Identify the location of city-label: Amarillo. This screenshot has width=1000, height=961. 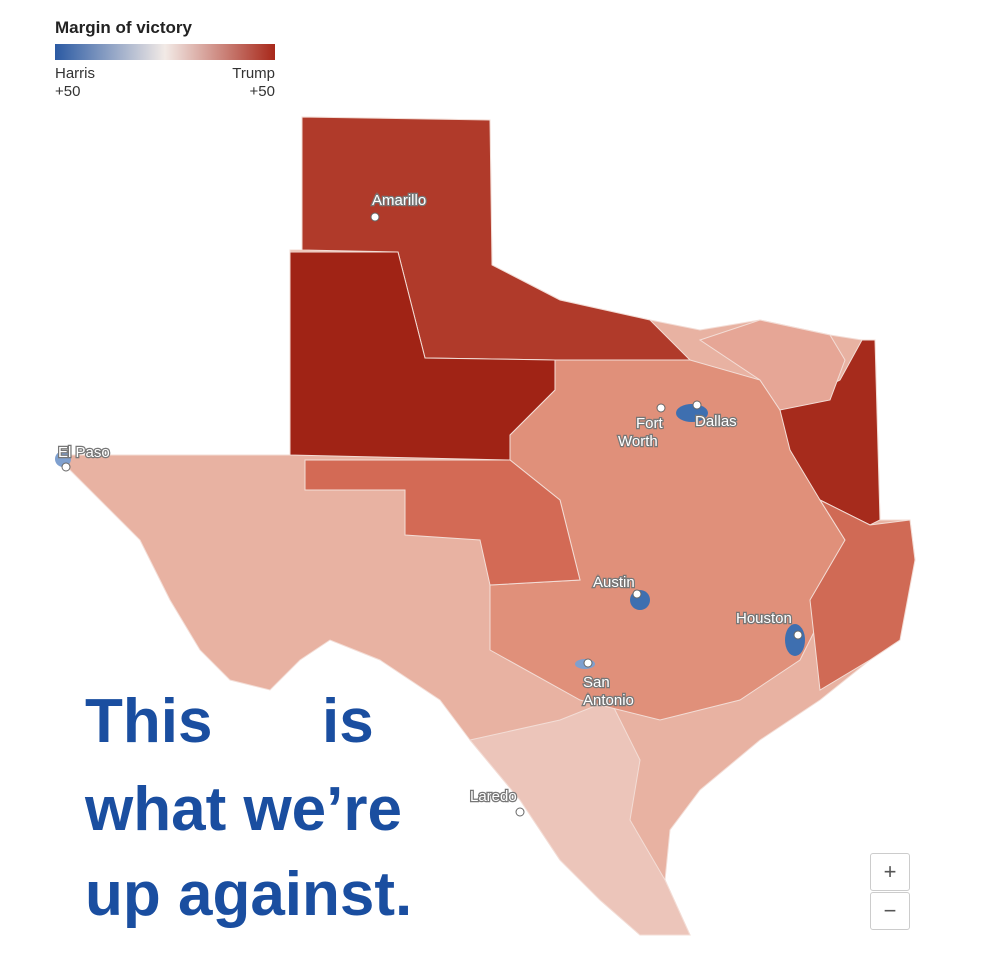
(399, 200).